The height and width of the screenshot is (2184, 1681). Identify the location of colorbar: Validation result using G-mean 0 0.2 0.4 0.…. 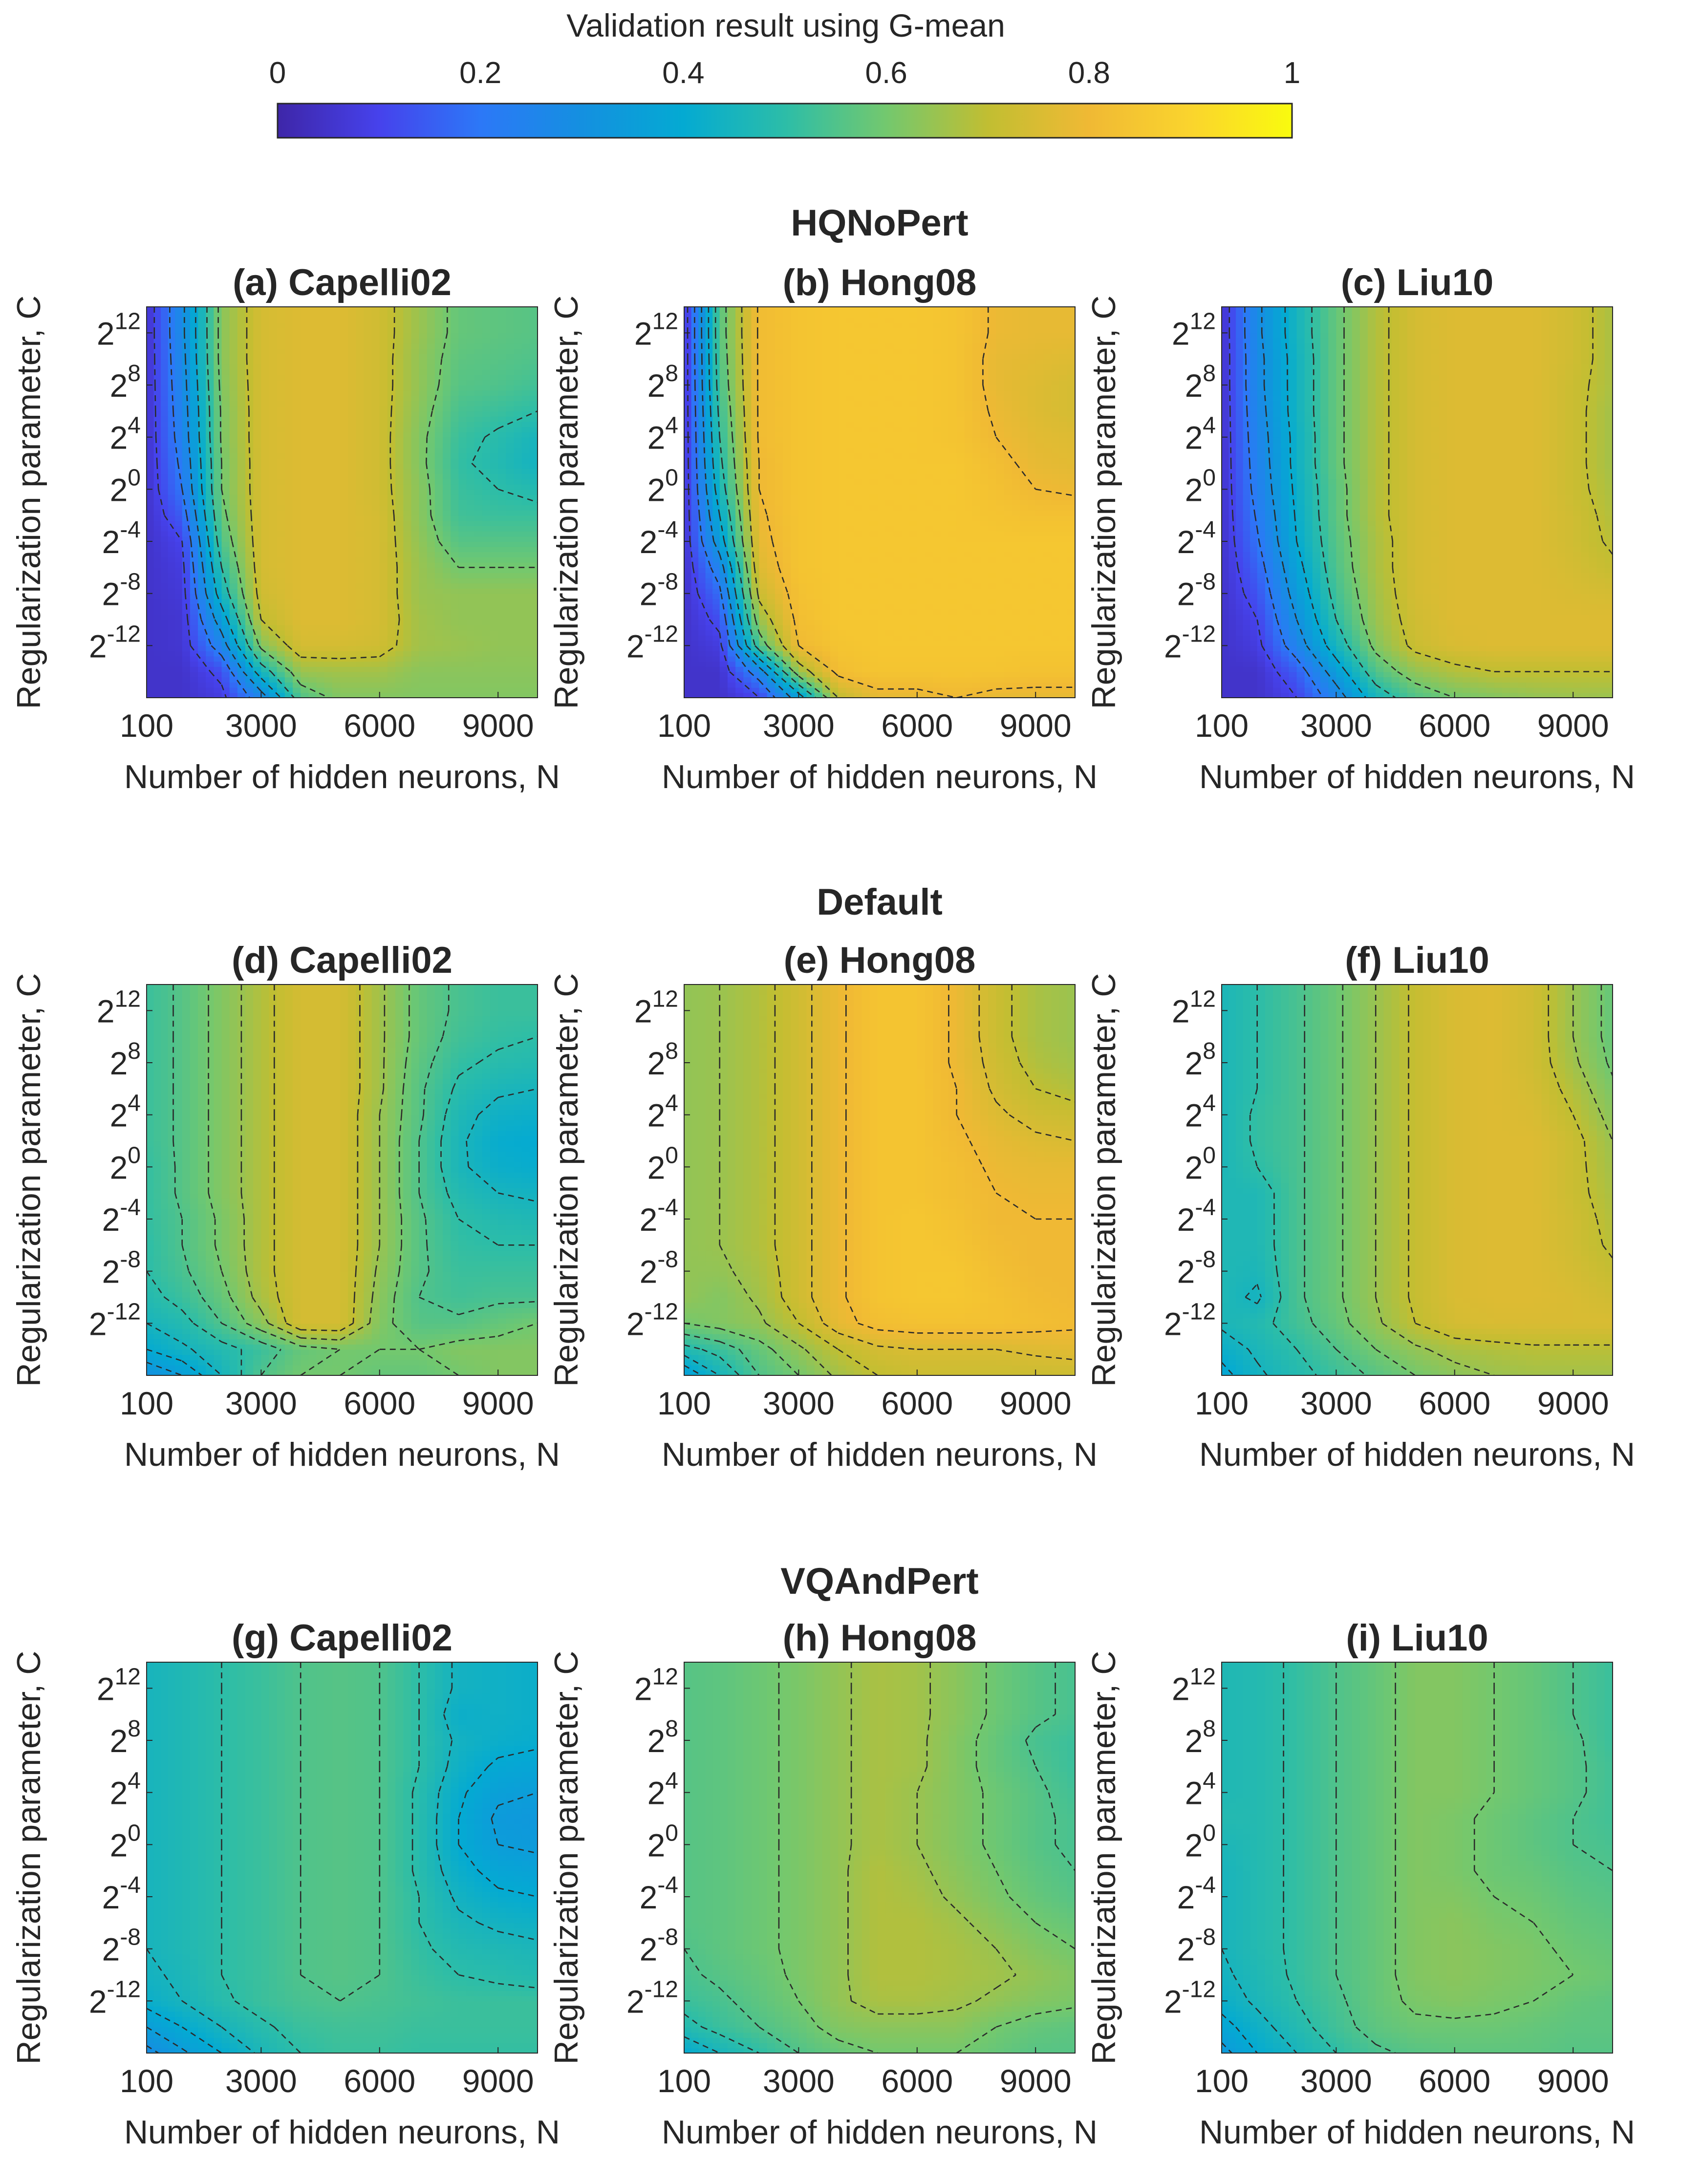
(785, 73).